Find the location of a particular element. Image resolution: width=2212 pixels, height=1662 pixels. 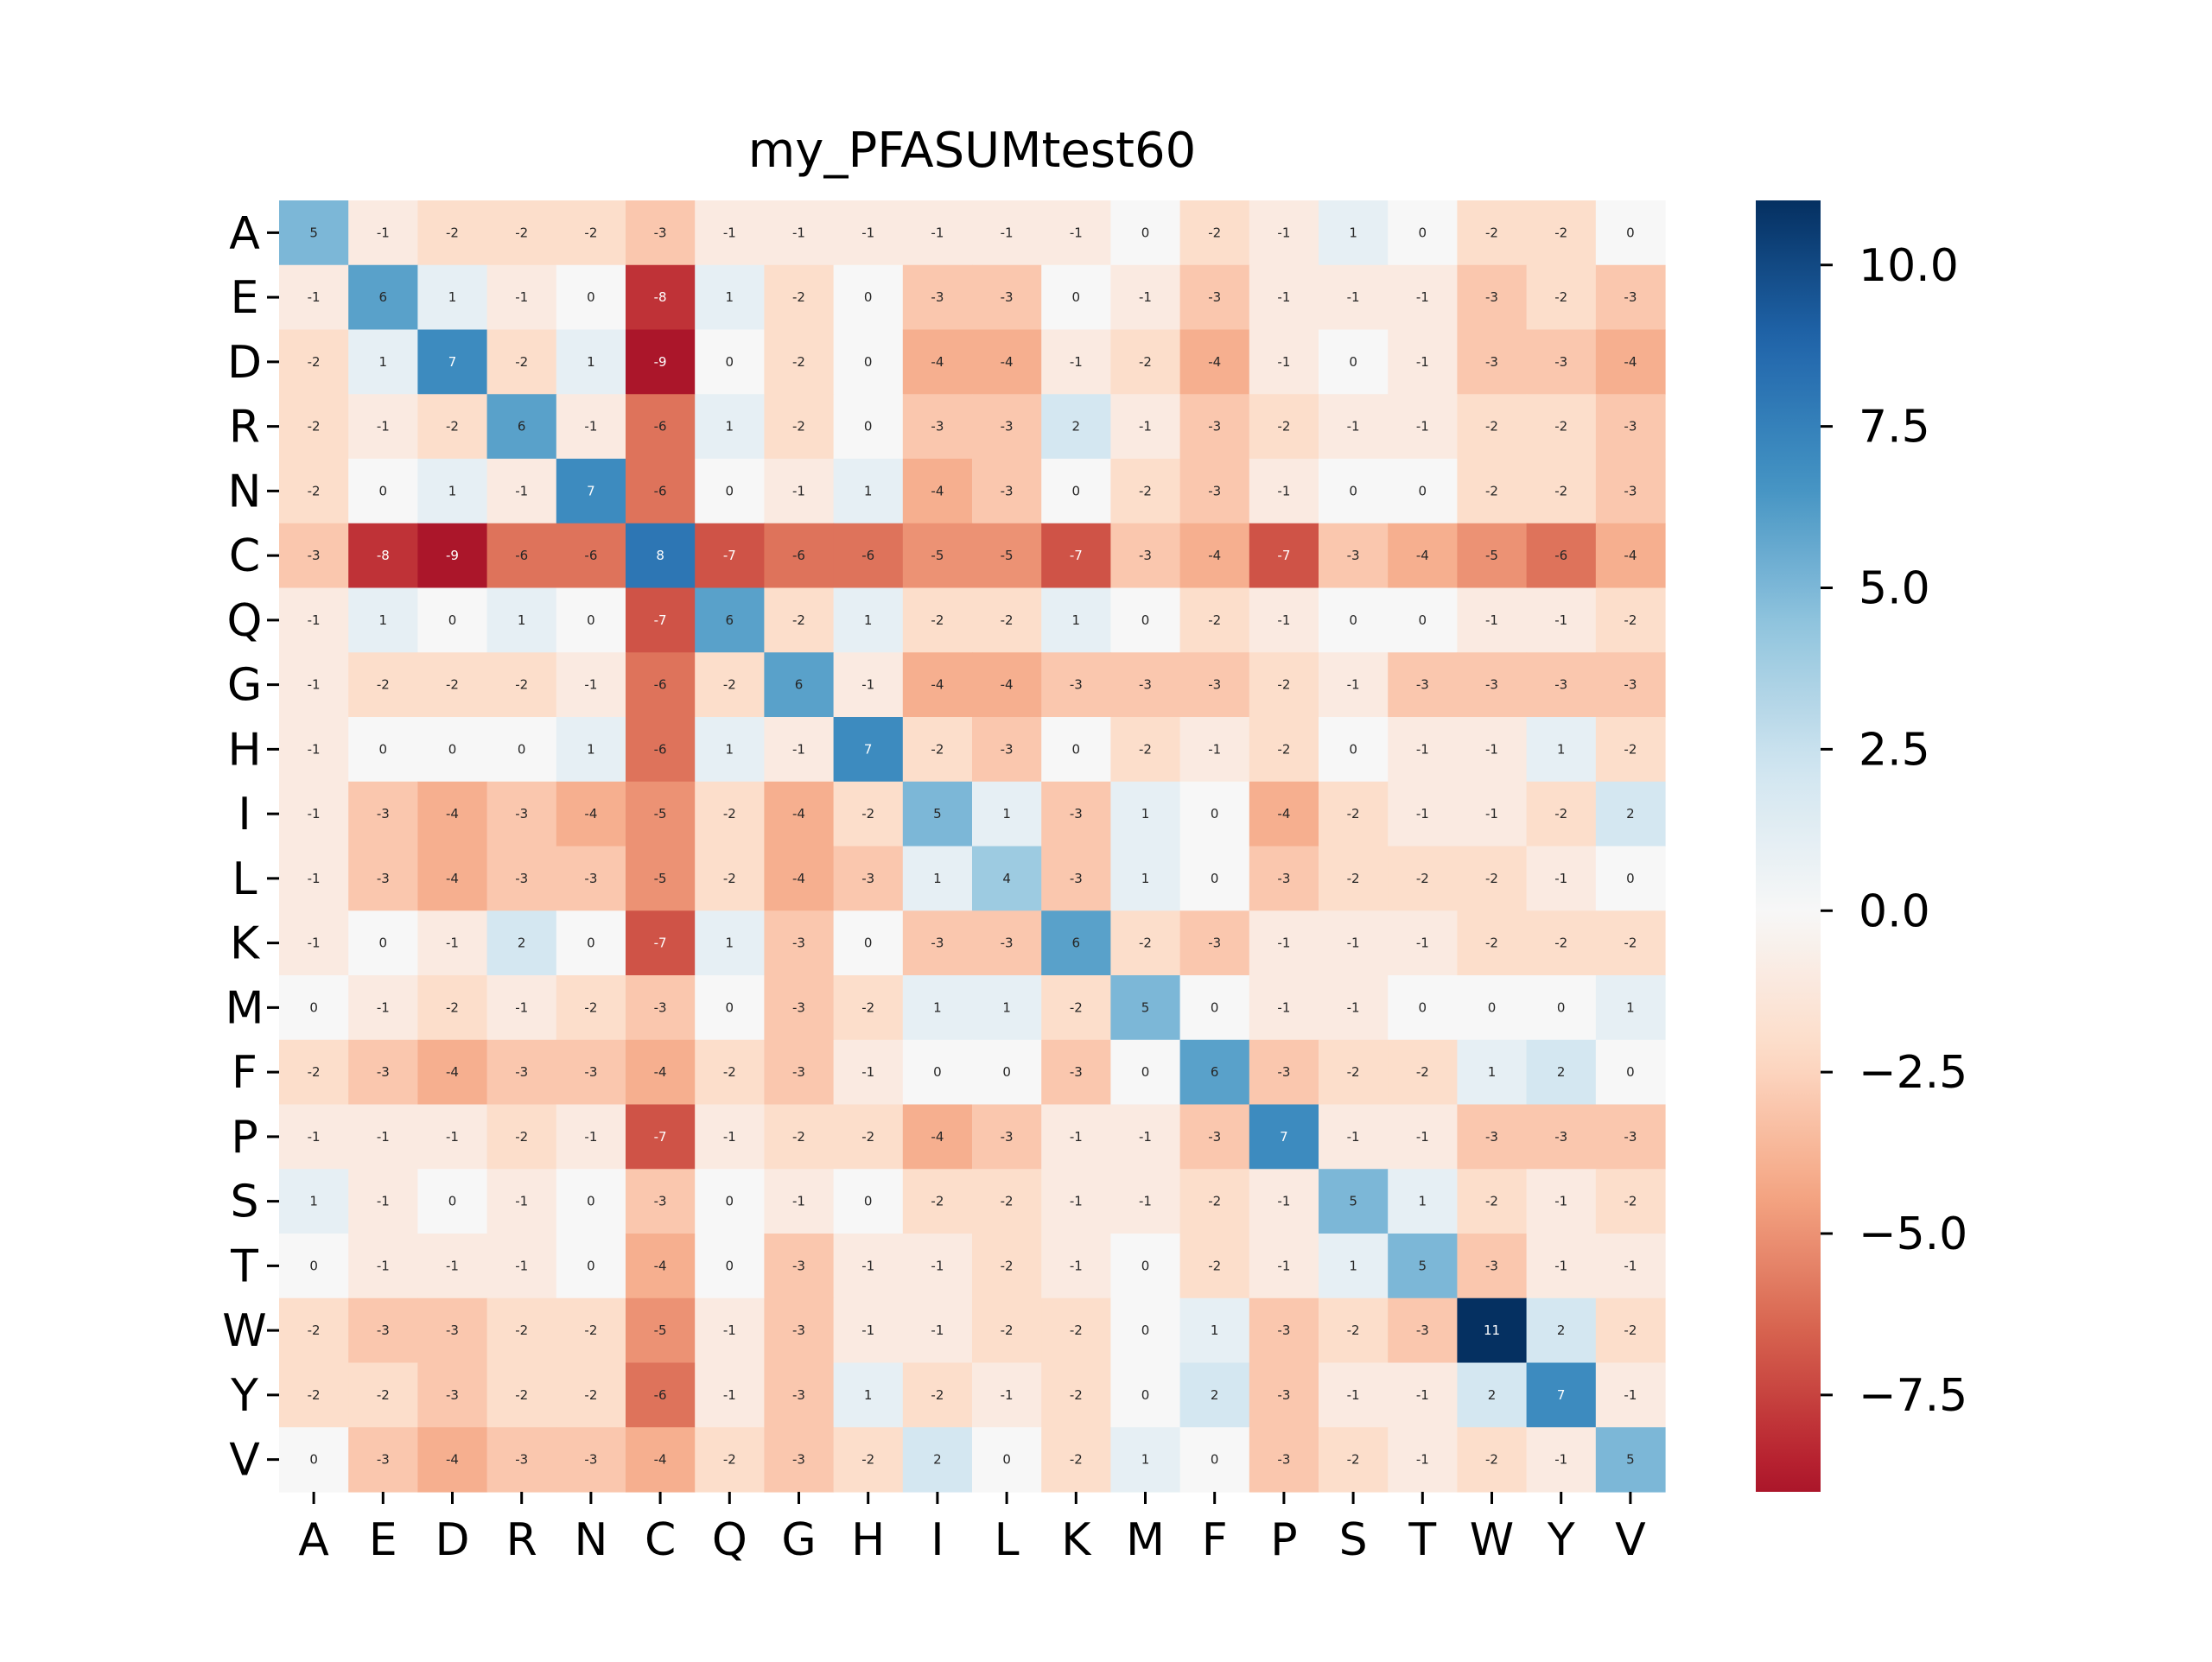

colorbar-tick-label: 0.0 is located at coordinates (1894, 911).